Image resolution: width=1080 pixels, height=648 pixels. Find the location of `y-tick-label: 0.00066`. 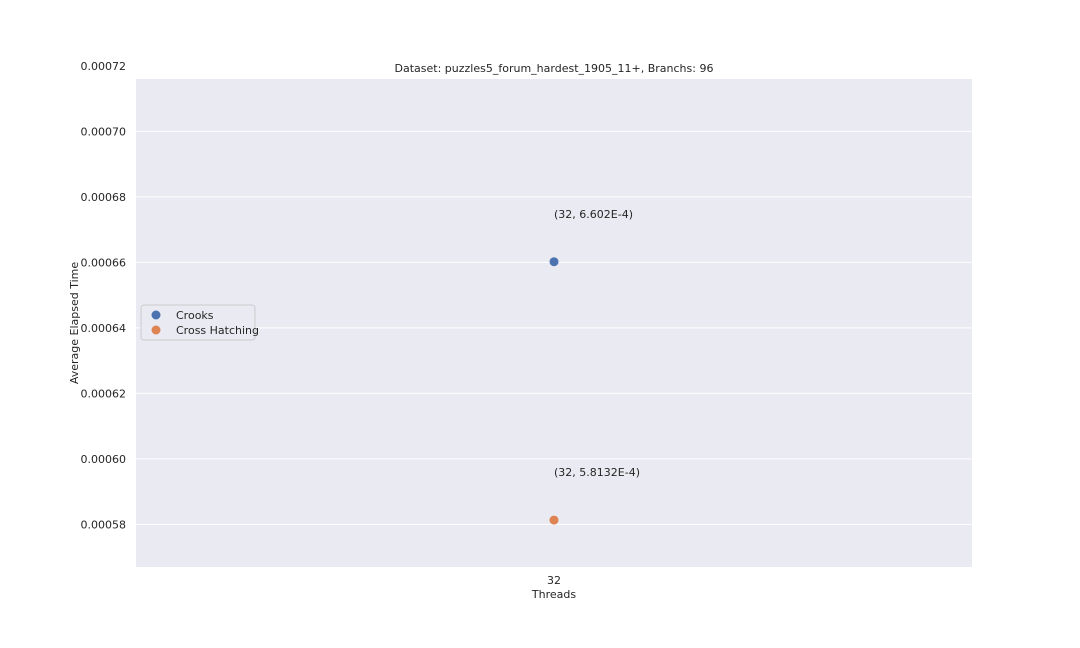

y-tick-label: 0.00066 is located at coordinates (104, 262).